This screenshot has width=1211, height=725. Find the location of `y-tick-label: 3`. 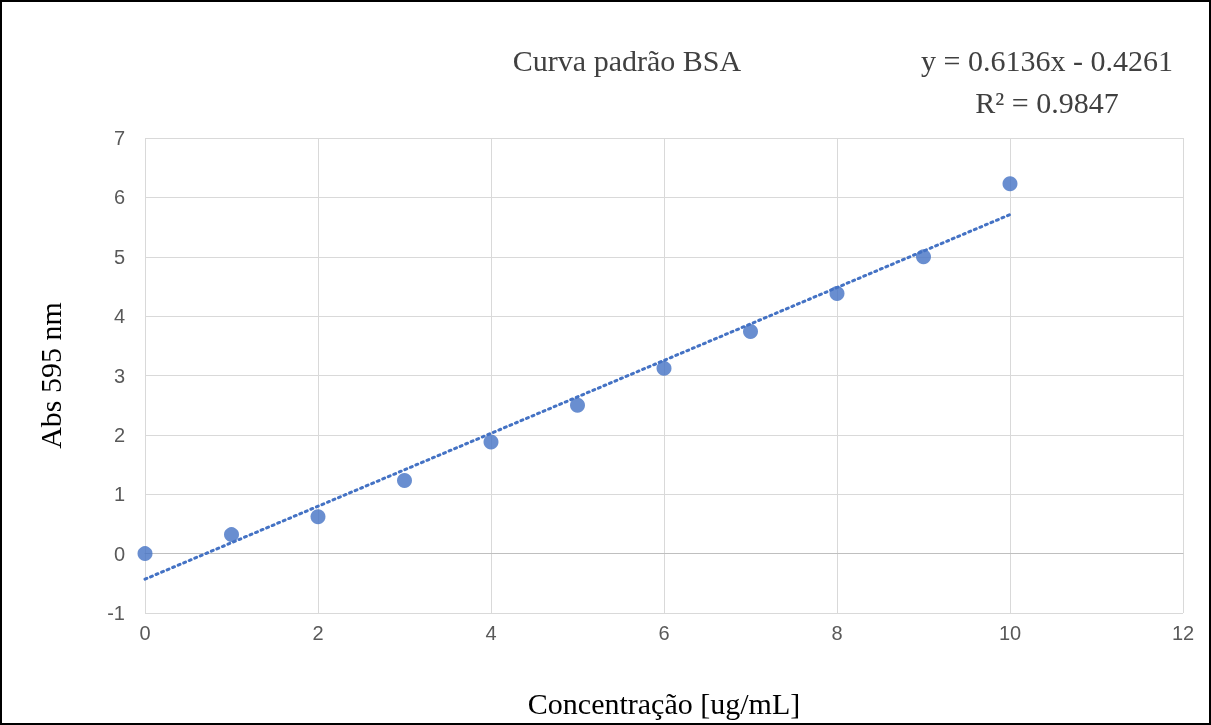

y-tick-label: 3 is located at coordinates (119, 375).